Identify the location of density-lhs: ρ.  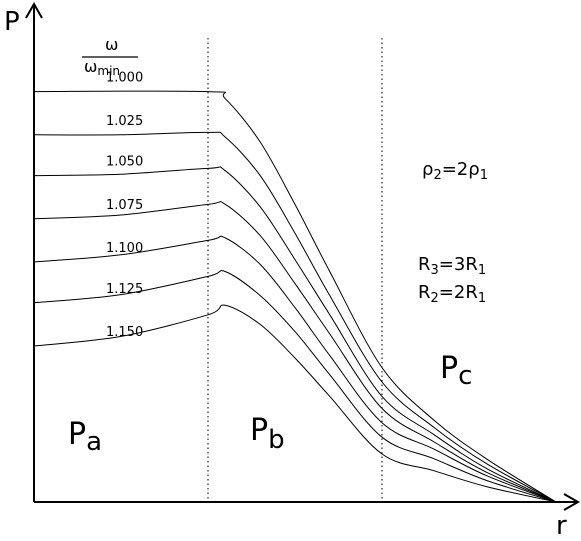
(427, 169).